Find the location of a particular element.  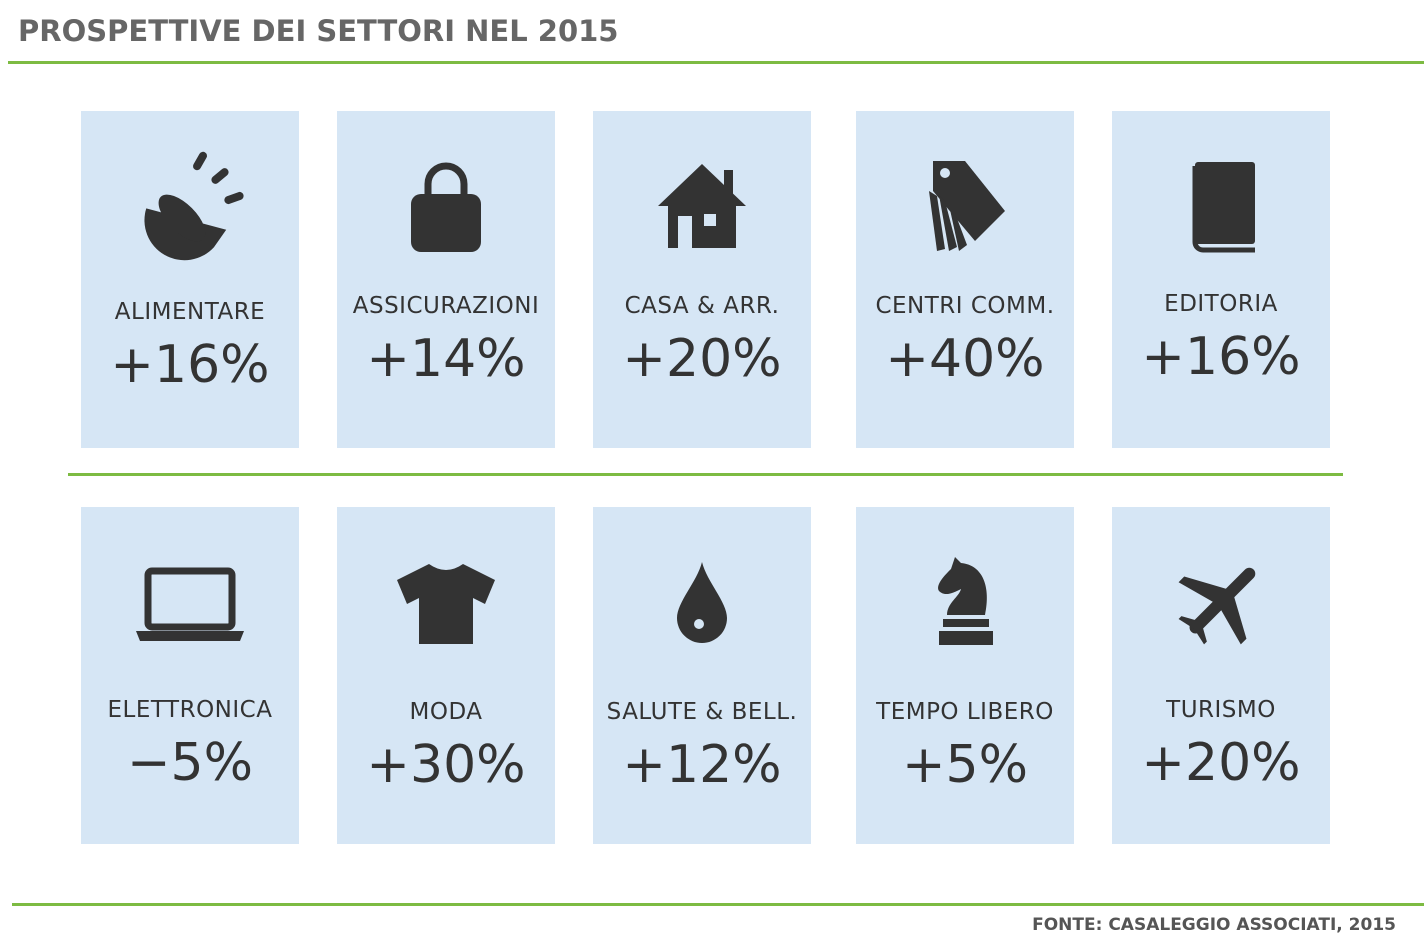

sector-card: SALUTE & BELL. +12% is located at coordinates (702, 675).